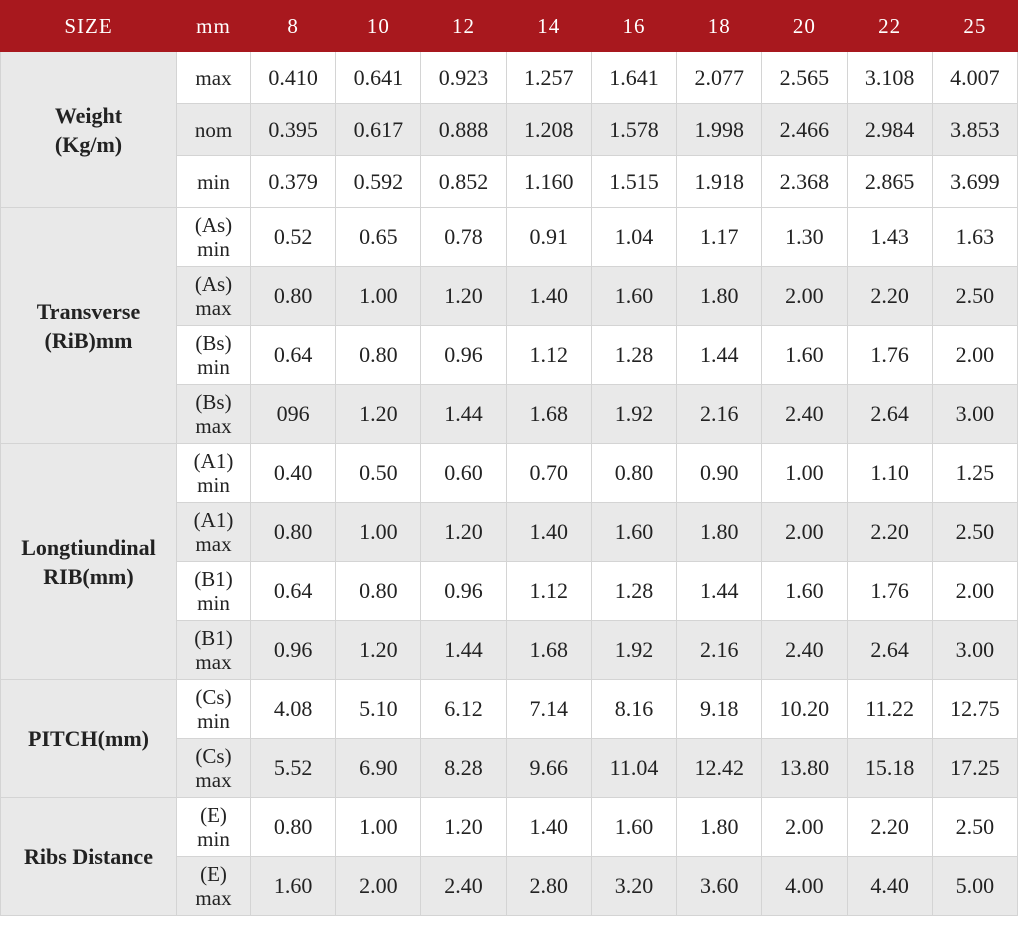 Image resolution: width=1024 pixels, height=925 pixels. Describe the element at coordinates (889, 26) in the screenshot. I see `header-size-cell: 22` at that location.